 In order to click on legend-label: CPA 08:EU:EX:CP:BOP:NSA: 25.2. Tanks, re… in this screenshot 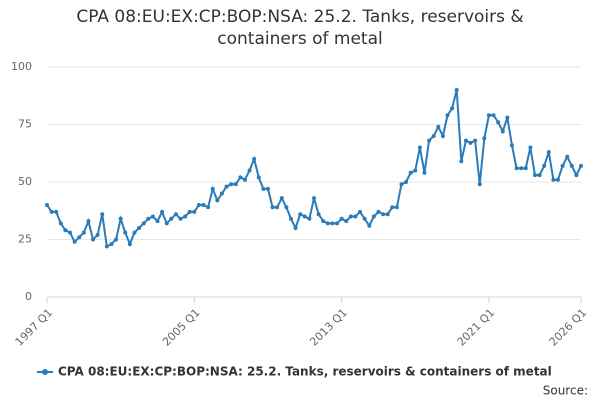, I will do `click(305, 372)`.